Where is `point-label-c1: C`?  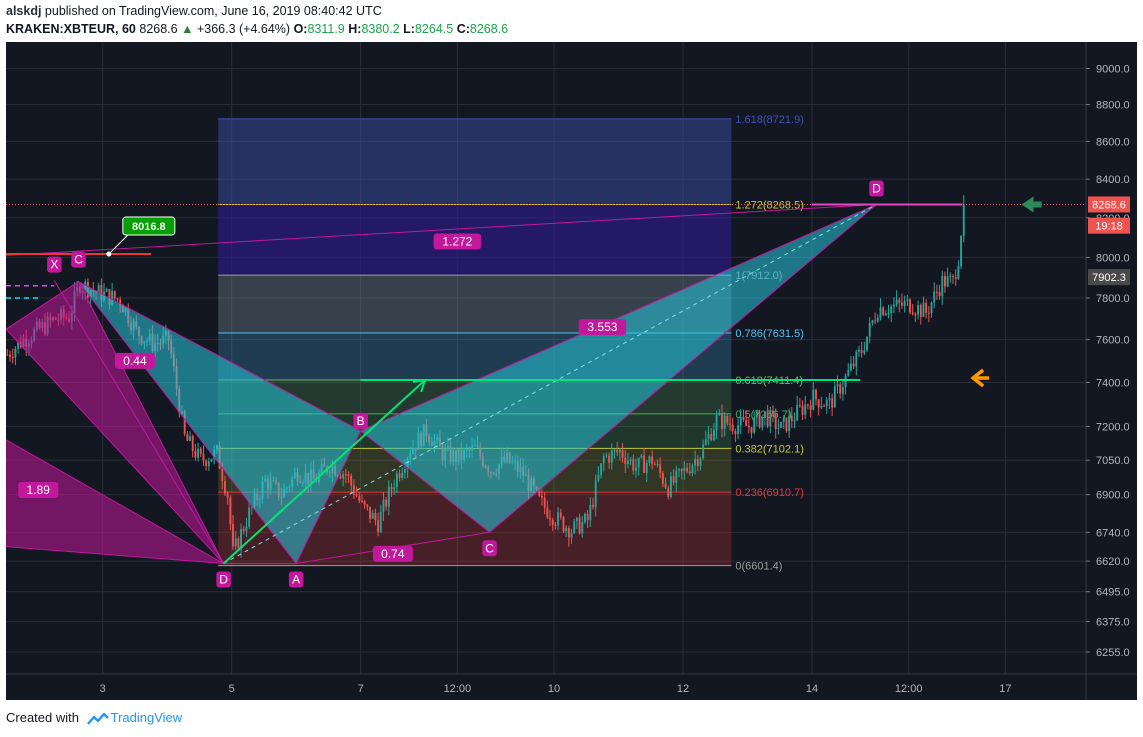
point-label-c1: C is located at coordinates (78, 260).